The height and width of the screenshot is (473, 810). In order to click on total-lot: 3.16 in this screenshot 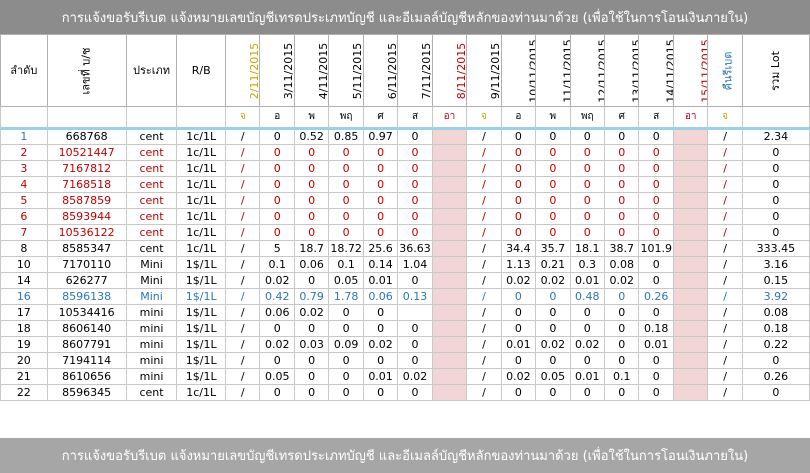, I will do `click(775, 264)`.